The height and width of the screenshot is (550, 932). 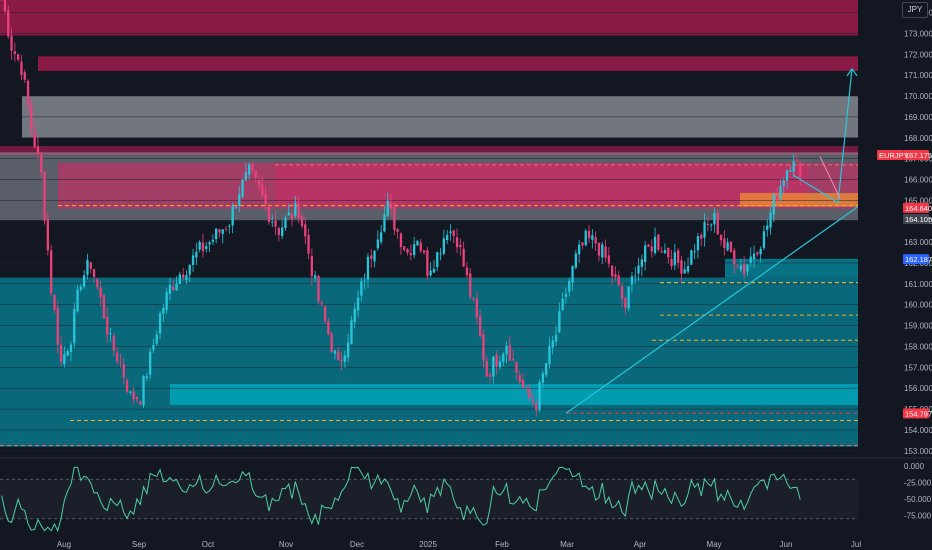 What do you see at coordinates (791, 268) in the screenshot?
I see `demand-zone-right` at bounding box center [791, 268].